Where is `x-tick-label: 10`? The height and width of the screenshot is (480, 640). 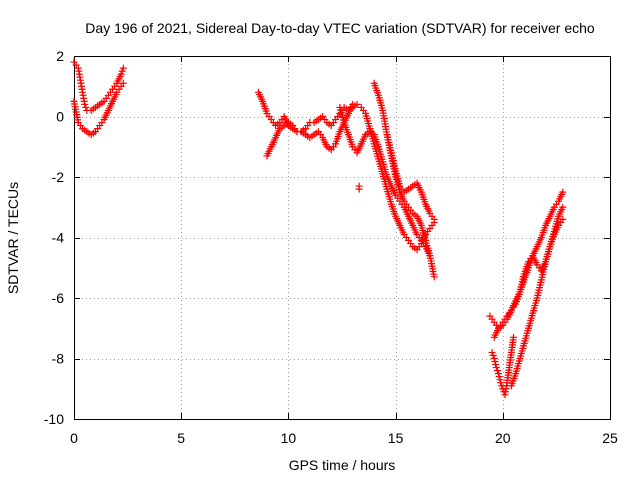
x-tick-label: 10 is located at coordinates (289, 438).